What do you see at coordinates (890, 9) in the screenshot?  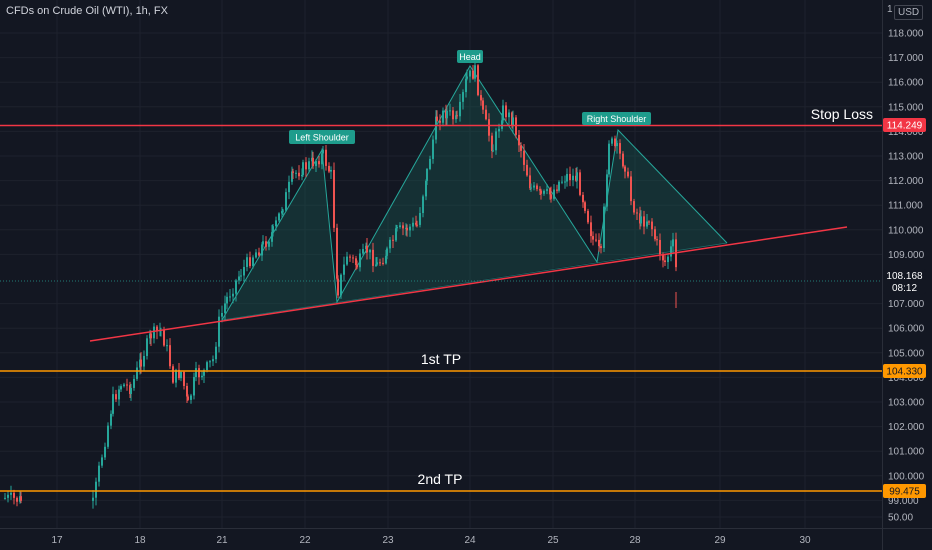 I see `price-tick-partial: 1` at bounding box center [890, 9].